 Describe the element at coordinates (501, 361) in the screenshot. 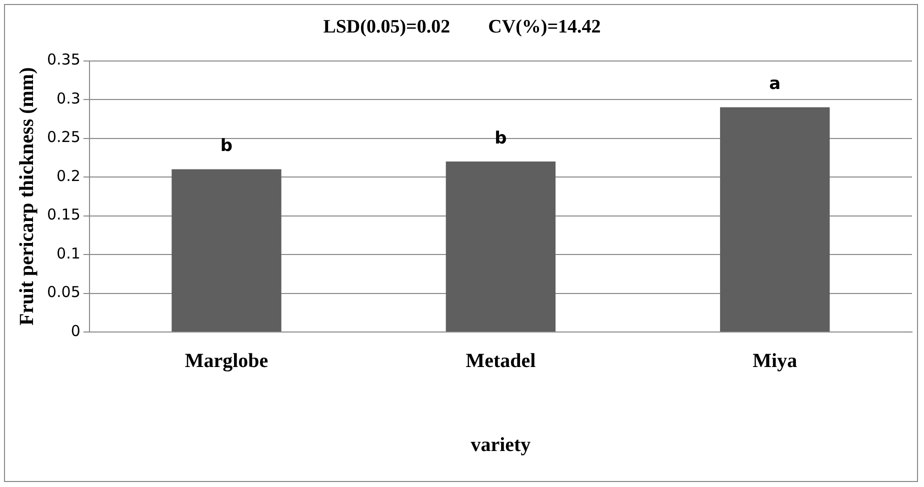

I see `x-tick-label: Metadel` at that location.